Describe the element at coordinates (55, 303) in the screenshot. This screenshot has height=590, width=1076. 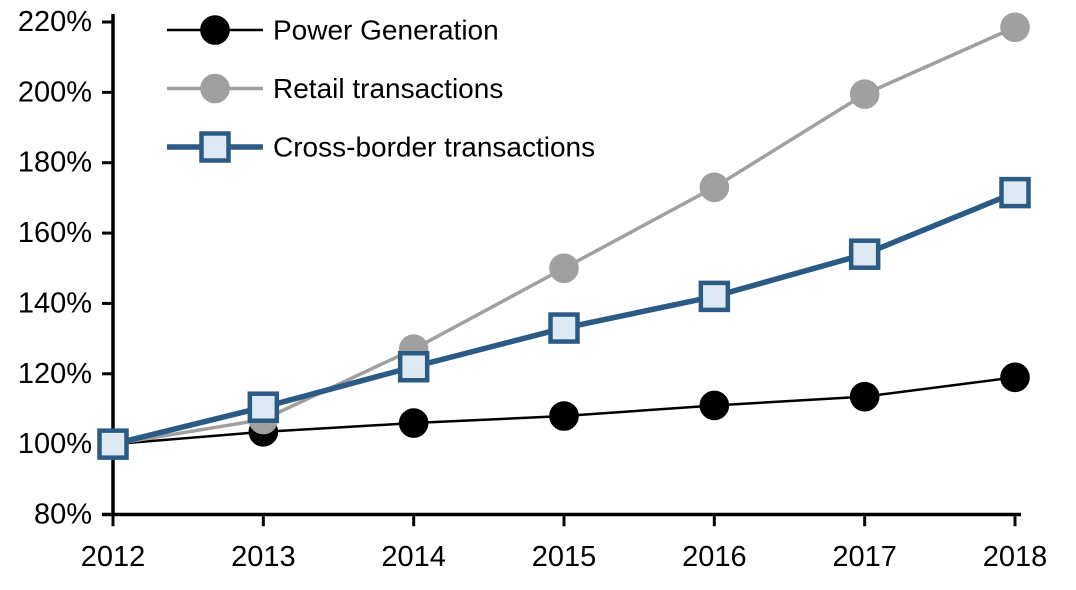
I see `y-tick-label: 140%` at that location.